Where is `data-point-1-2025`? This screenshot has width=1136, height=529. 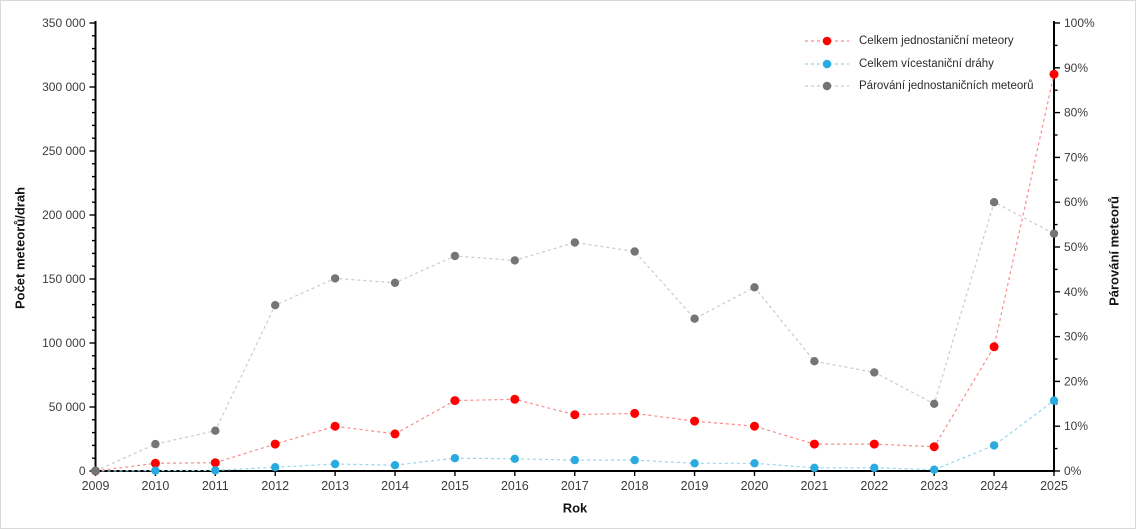 data-point-1-2025 is located at coordinates (1054, 400).